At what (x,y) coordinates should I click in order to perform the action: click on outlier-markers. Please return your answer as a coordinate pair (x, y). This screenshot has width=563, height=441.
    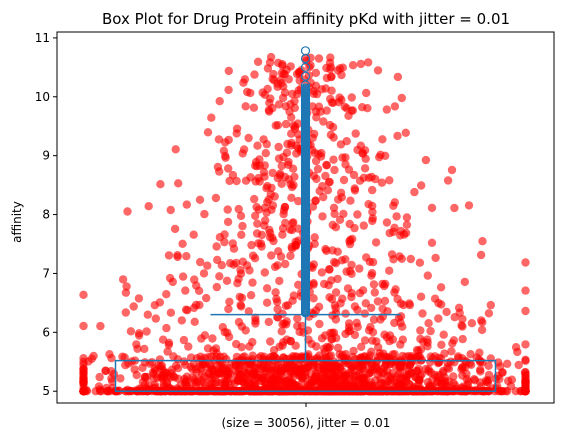
    Looking at the image, I should click on (305, 182).